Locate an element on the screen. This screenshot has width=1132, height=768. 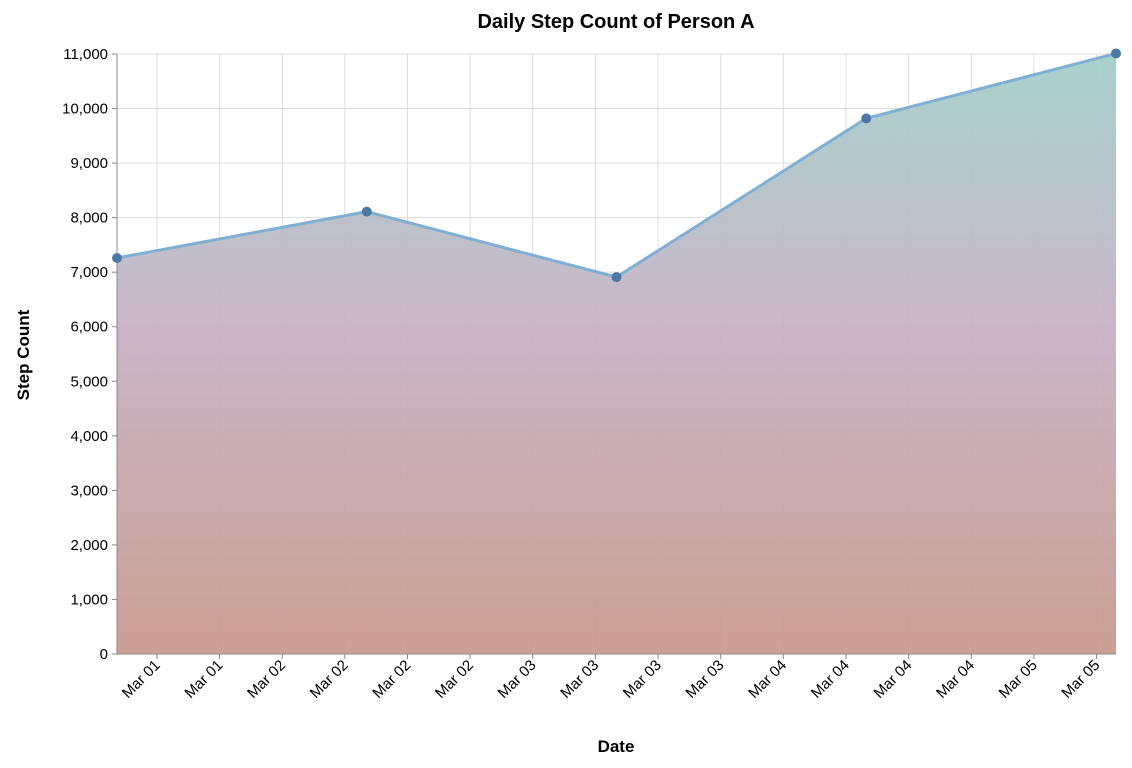
y-tick-label: 4,000 is located at coordinates (89, 436).